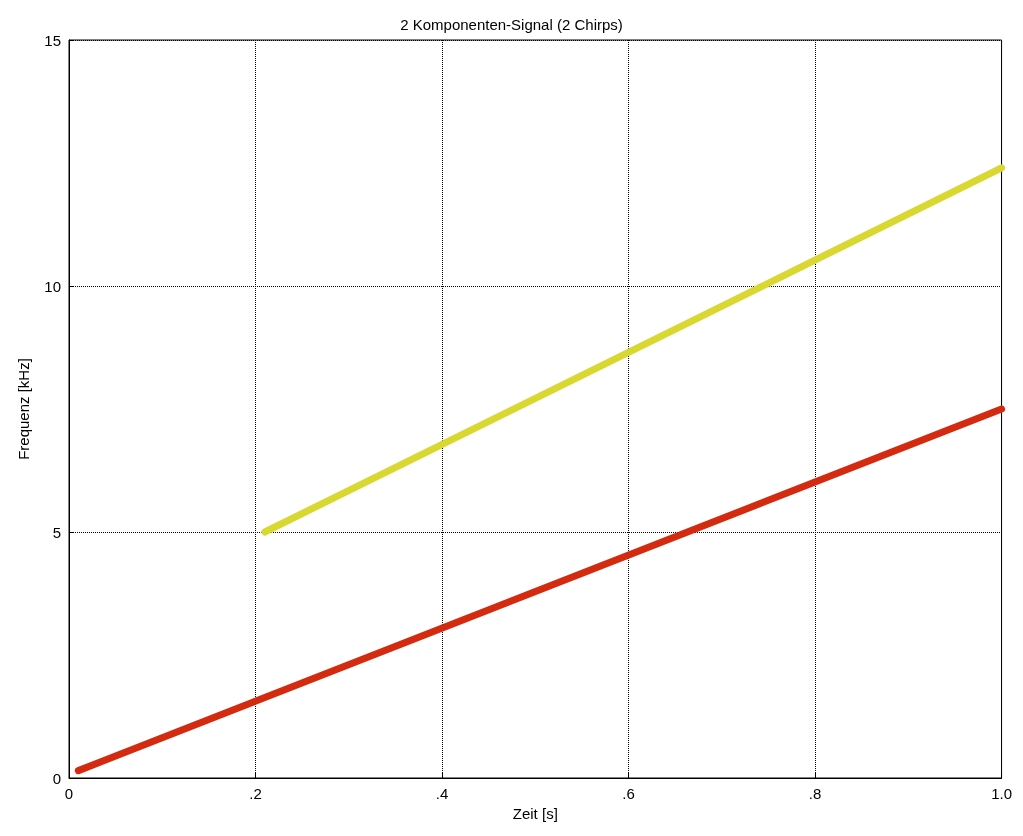  I want to click on x-tick-label: .4, so click(442, 793).